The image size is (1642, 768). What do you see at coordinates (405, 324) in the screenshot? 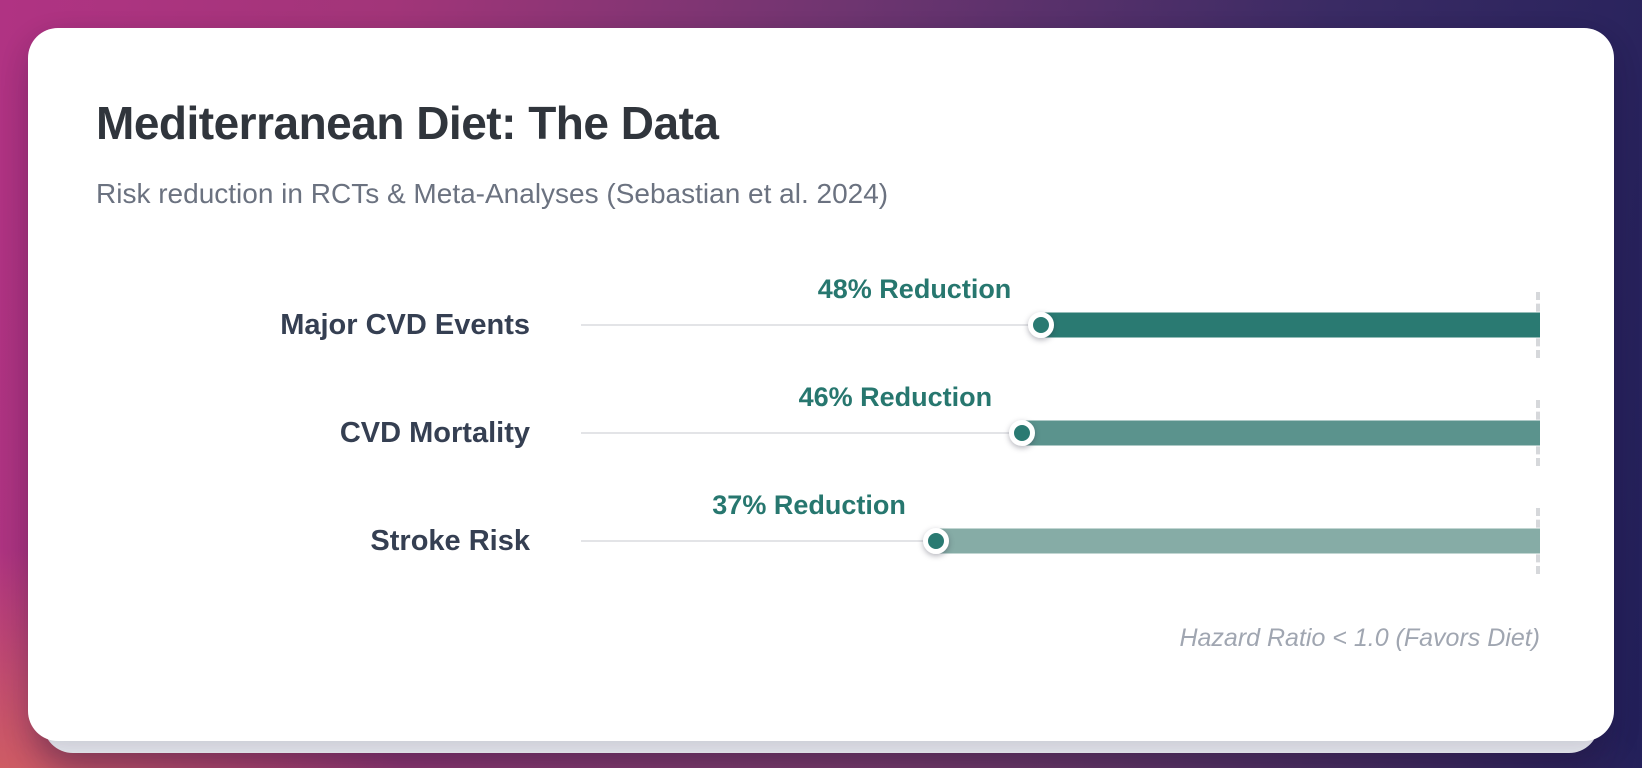
I see `row-label: Major CVD Events` at bounding box center [405, 324].